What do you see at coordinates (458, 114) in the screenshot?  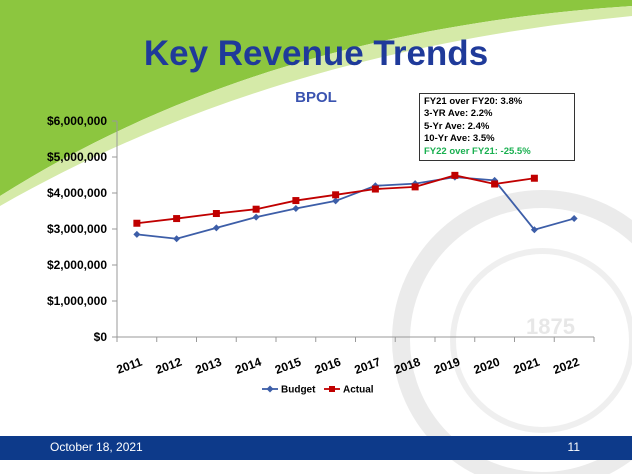 I see `annotation-line: 3-YR Ave: 2.2%` at bounding box center [458, 114].